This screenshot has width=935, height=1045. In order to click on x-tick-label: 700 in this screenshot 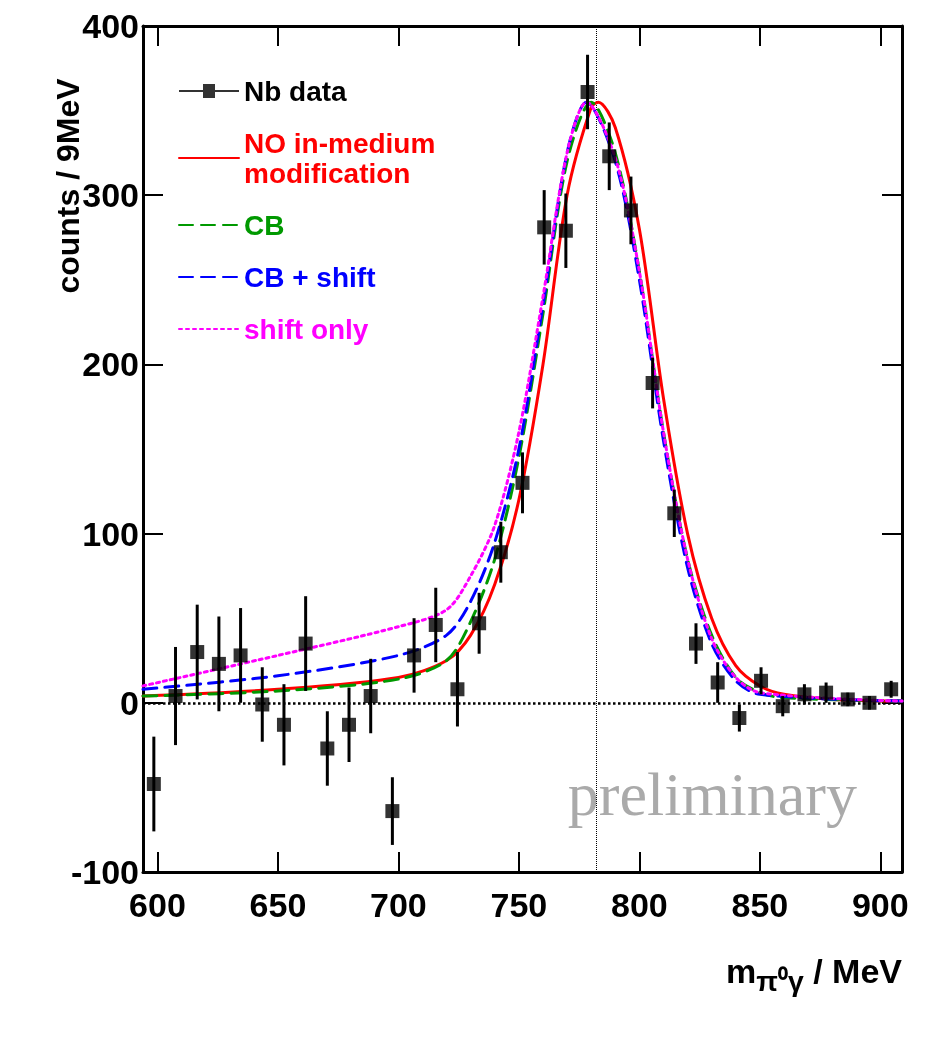, I will do `click(398, 905)`.